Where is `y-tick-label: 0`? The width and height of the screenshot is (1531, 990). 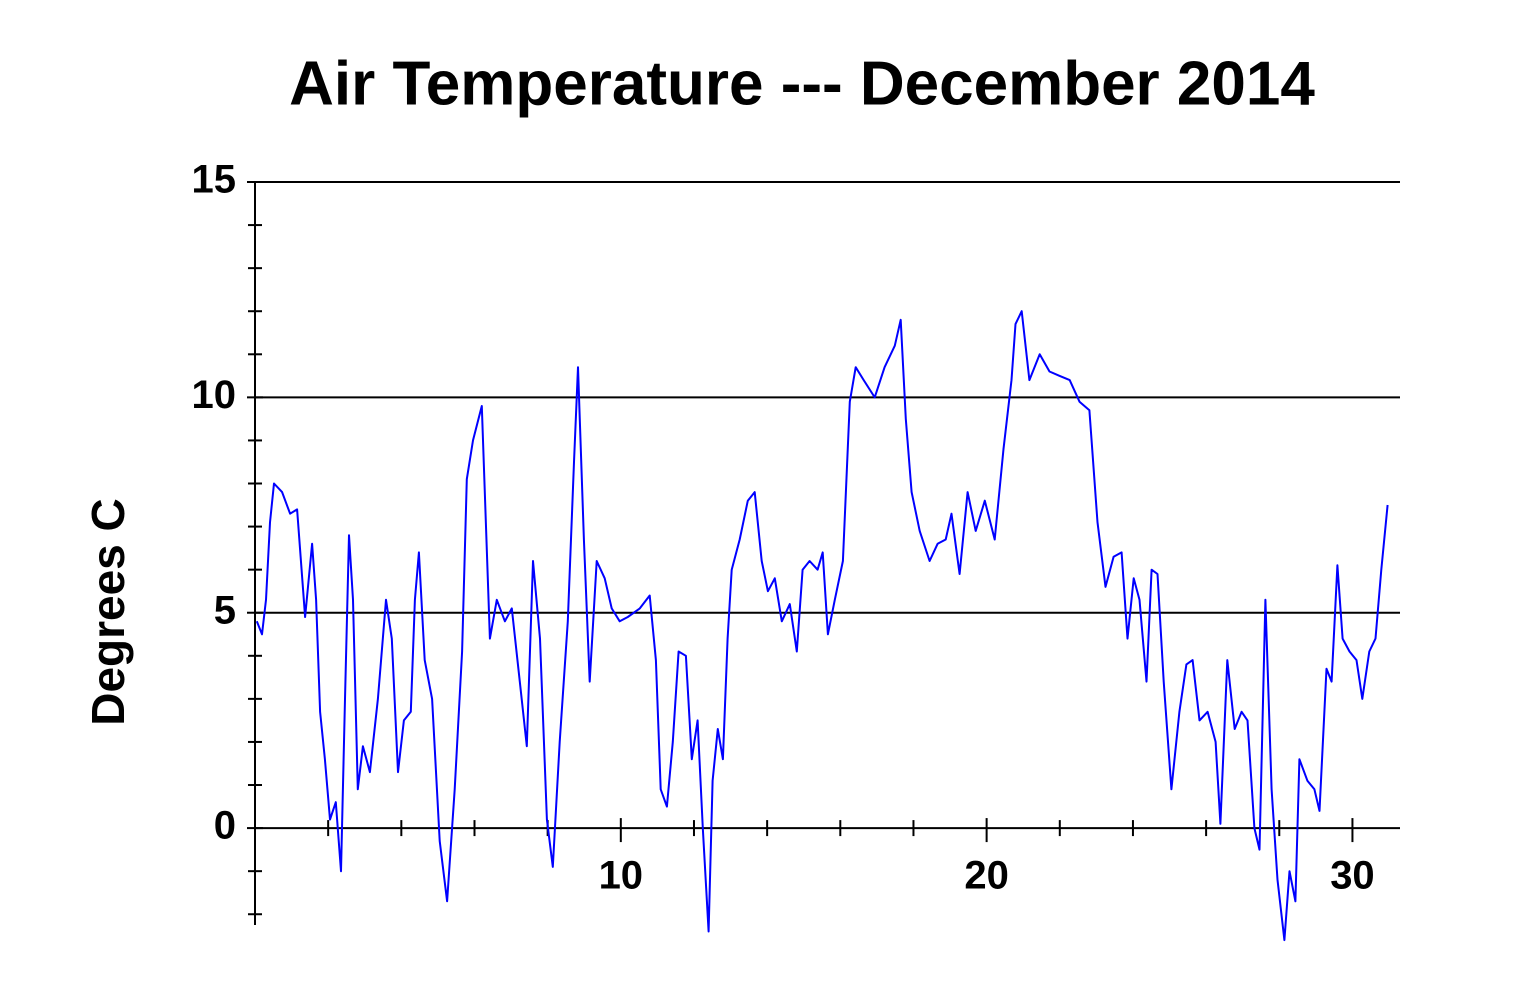 y-tick-label: 0 is located at coordinates (225, 826).